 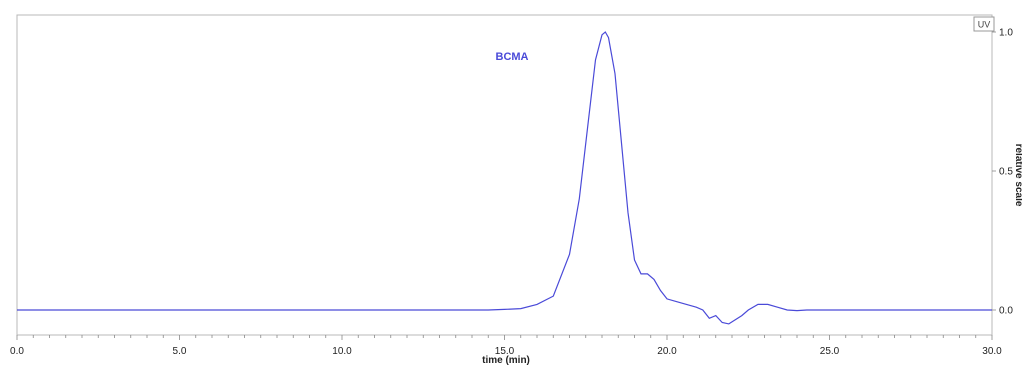 What do you see at coordinates (1006, 311) in the screenshot?
I see `y-tick-label: 0.0` at bounding box center [1006, 311].